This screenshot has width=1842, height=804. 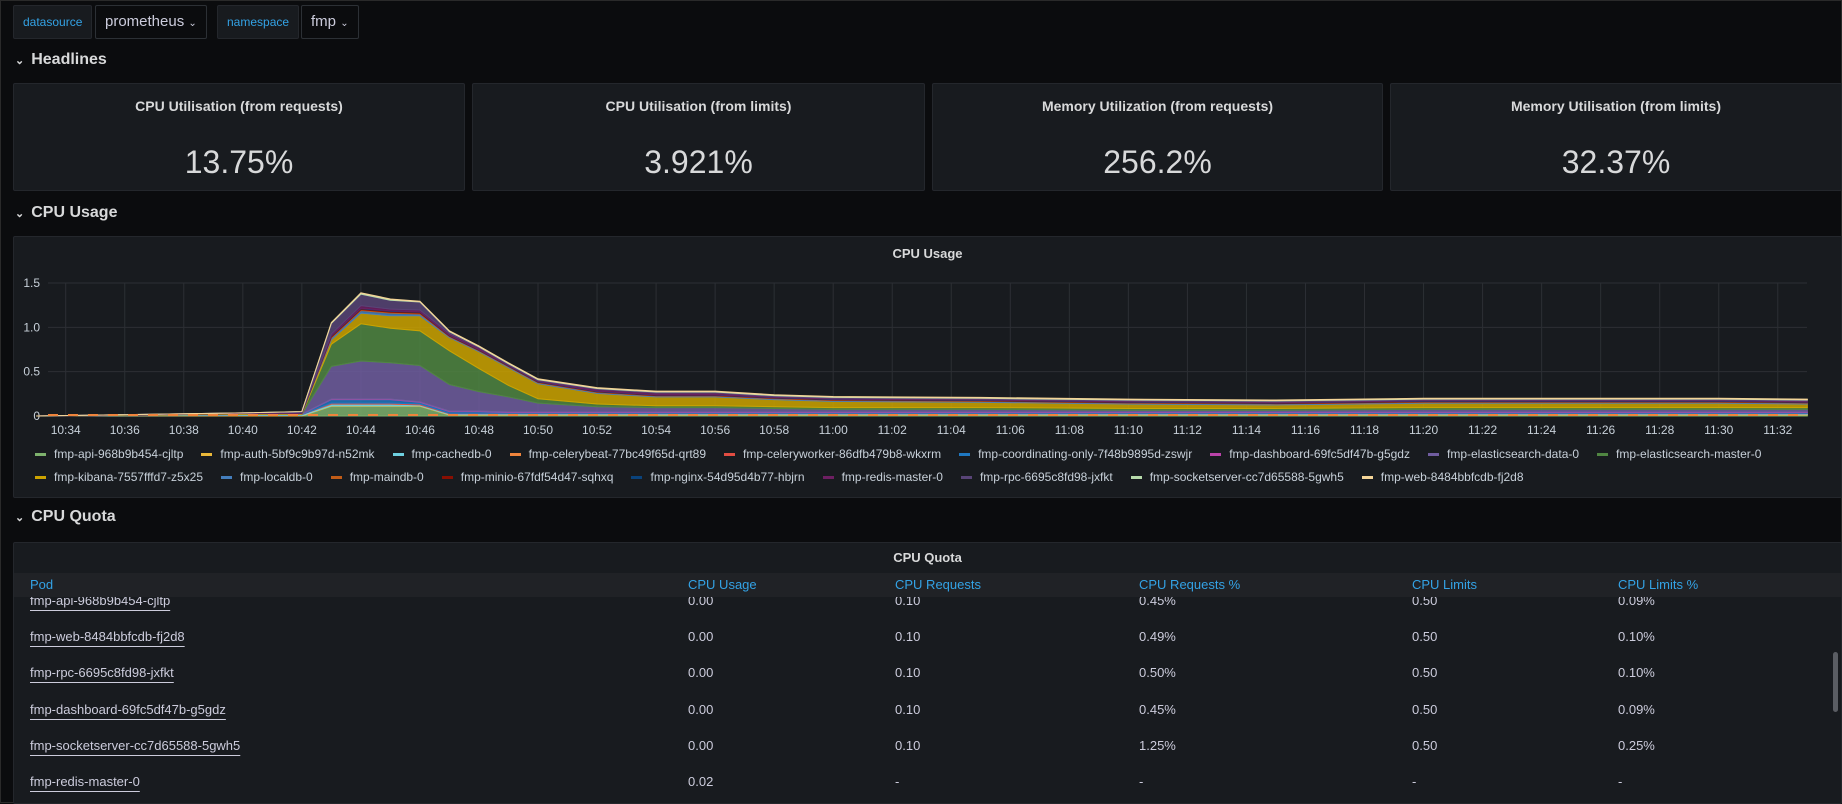 I want to click on table-cell: 0.10, so click(x=908, y=745).